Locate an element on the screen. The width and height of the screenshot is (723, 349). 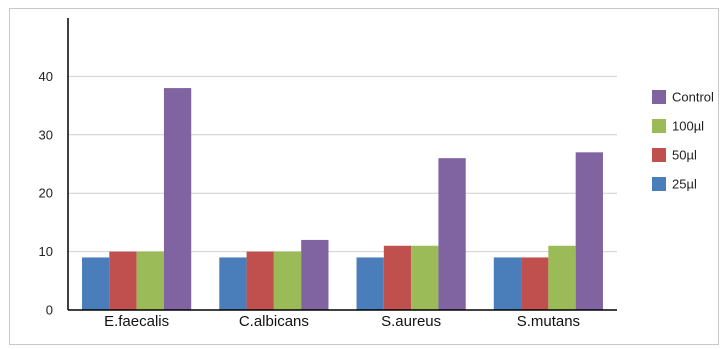
category-label: S.mutans is located at coordinates (548, 321).